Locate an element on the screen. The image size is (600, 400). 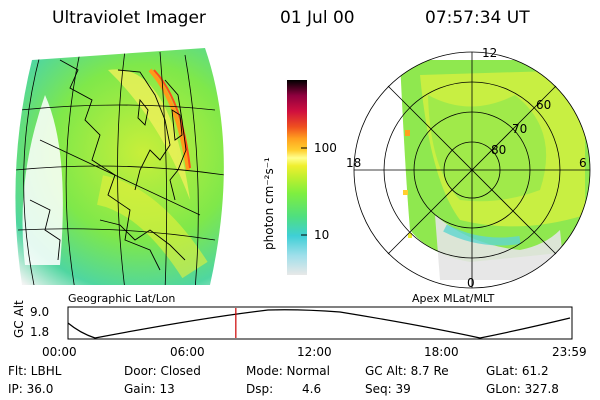
header-date: 01 Jul 00 is located at coordinates (317, 18).